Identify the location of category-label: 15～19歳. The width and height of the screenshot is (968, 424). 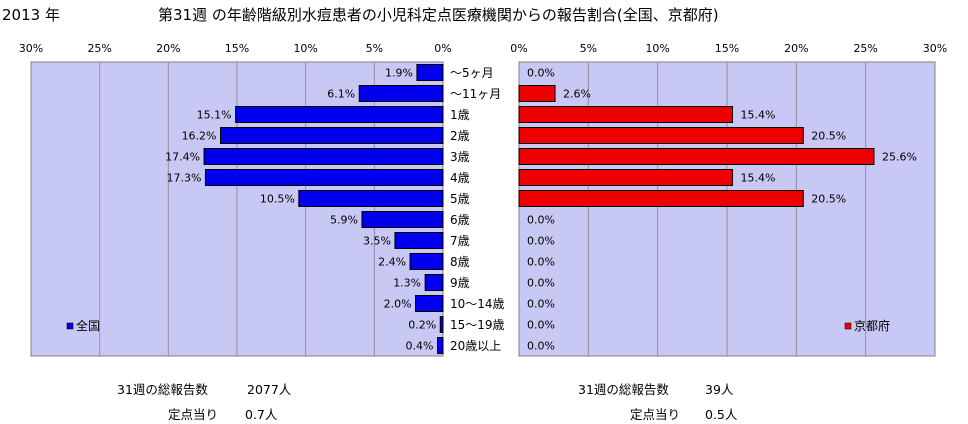
(477, 325).